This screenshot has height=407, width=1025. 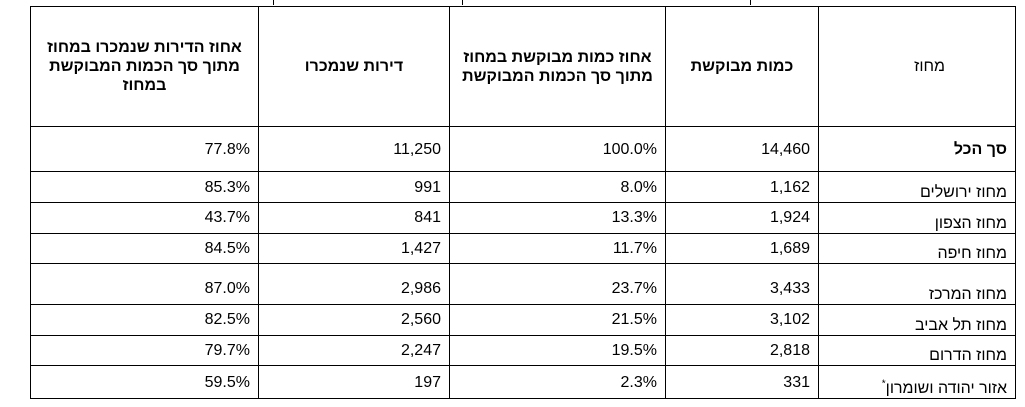 I want to click on table-row: 59.5% 197 2.3% 331 אזור יהודה ושומרון*, so click(x=523, y=382).